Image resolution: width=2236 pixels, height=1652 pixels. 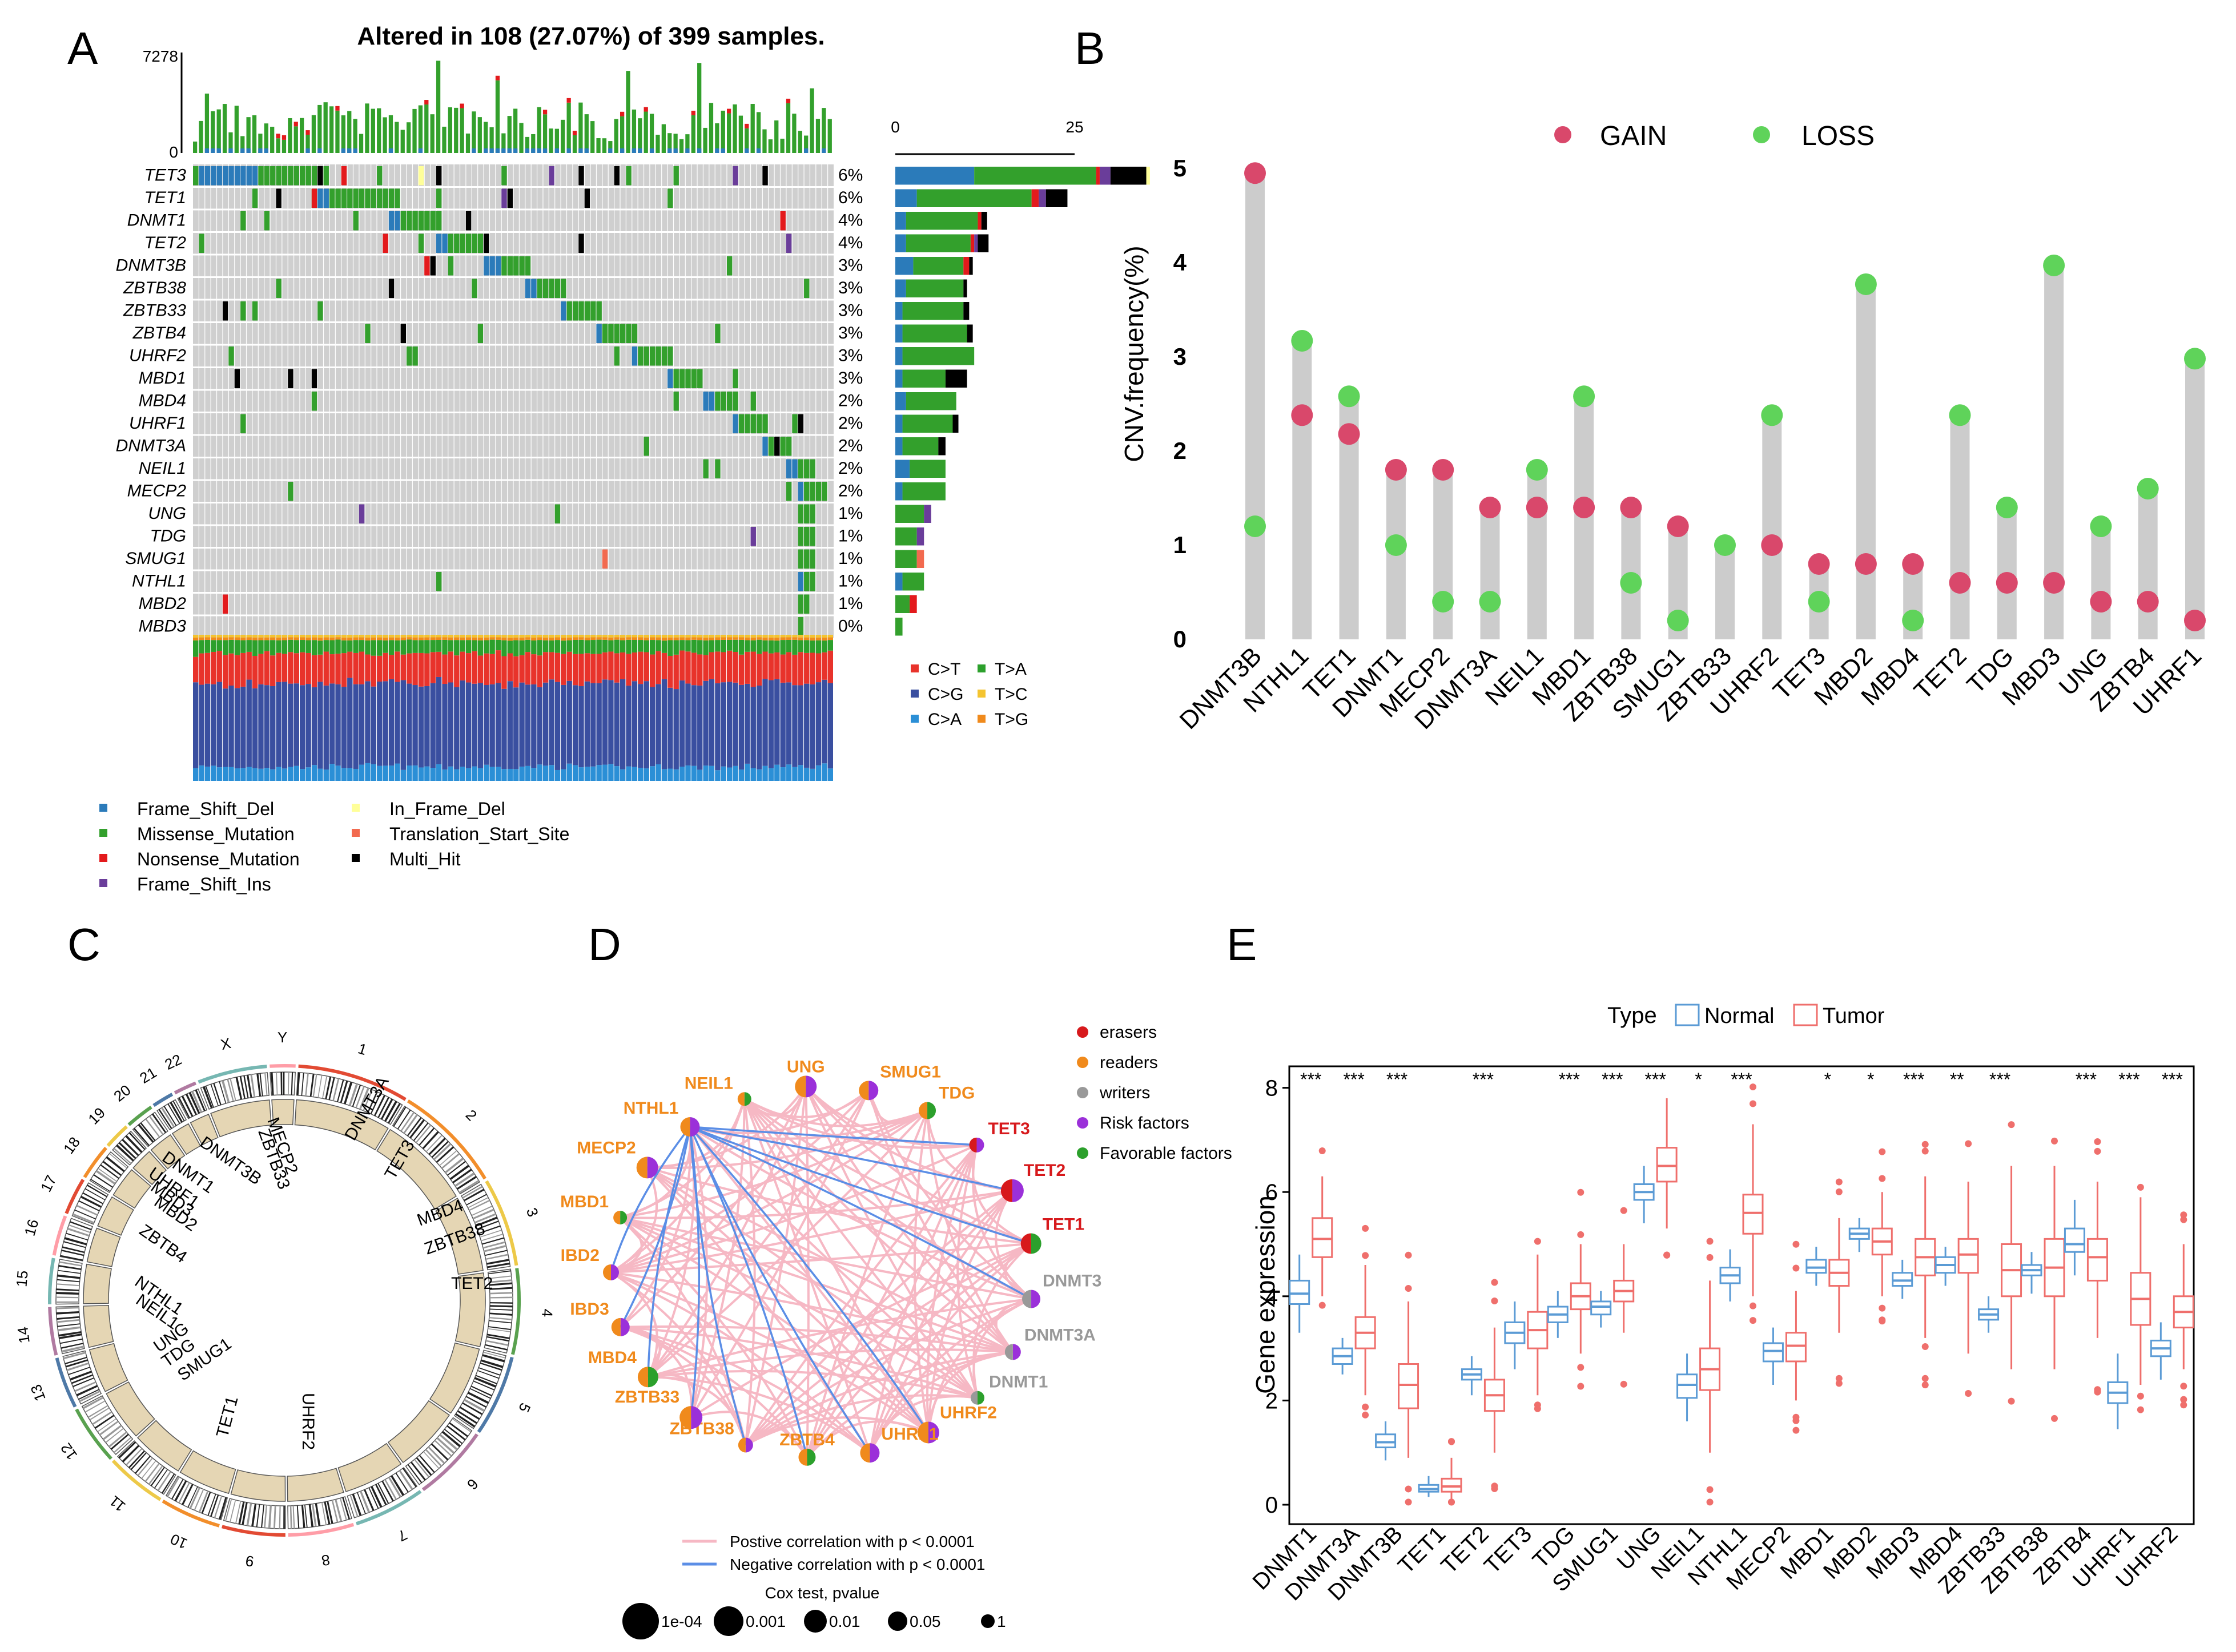 I want to click on node-risk-half-ibd3, so click(x=625, y=1326).